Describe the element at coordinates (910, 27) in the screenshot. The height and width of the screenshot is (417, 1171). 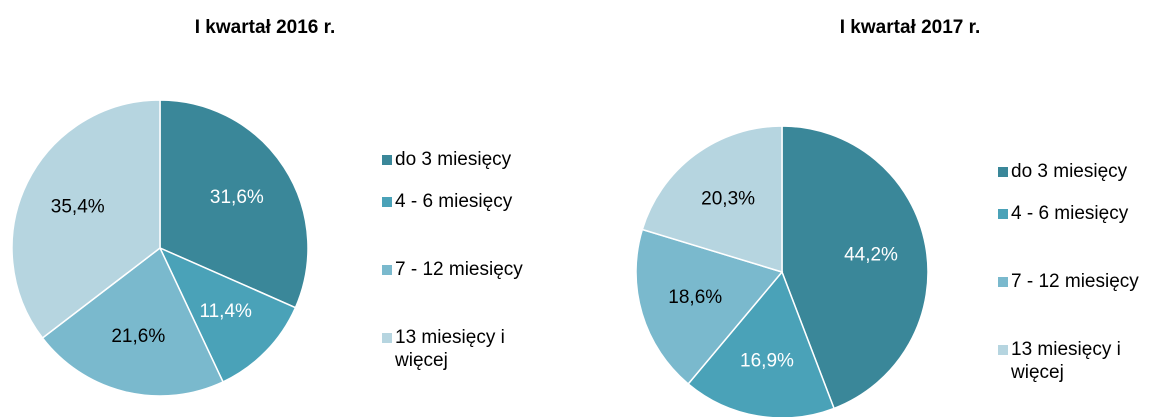
I see `chart-title: I kwartał 2017 r.` at that location.